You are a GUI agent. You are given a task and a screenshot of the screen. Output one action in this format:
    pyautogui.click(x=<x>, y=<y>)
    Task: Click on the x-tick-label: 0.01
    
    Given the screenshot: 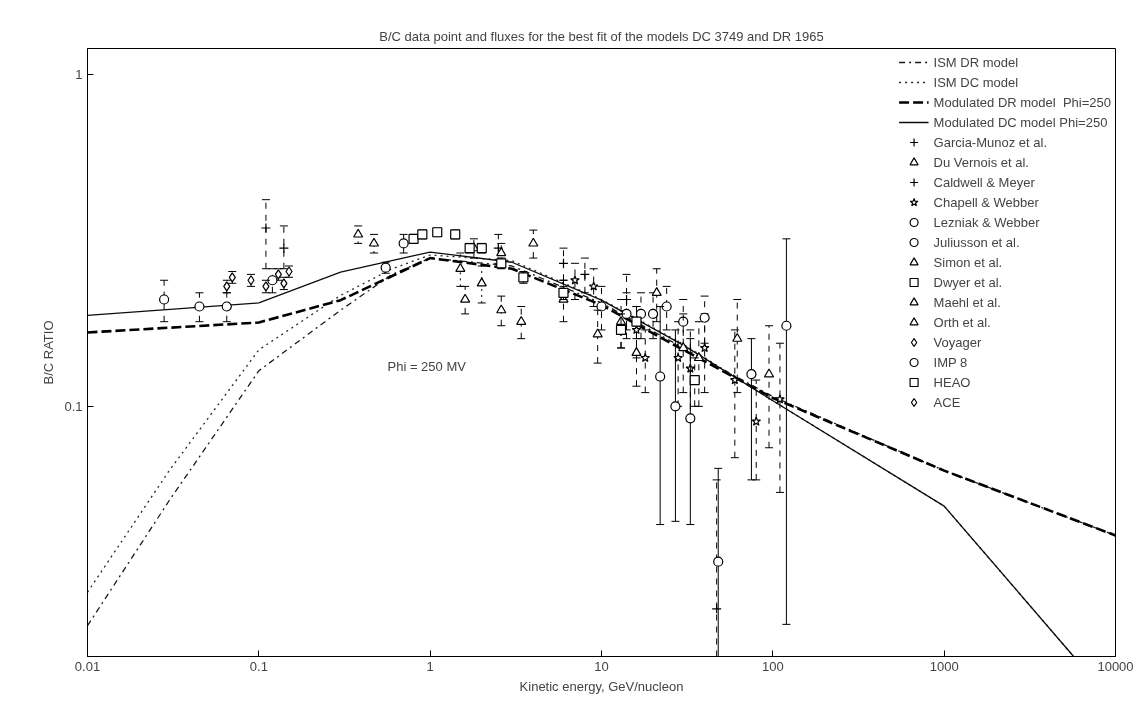 What is the action you would take?
    pyautogui.click(x=87, y=666)
    